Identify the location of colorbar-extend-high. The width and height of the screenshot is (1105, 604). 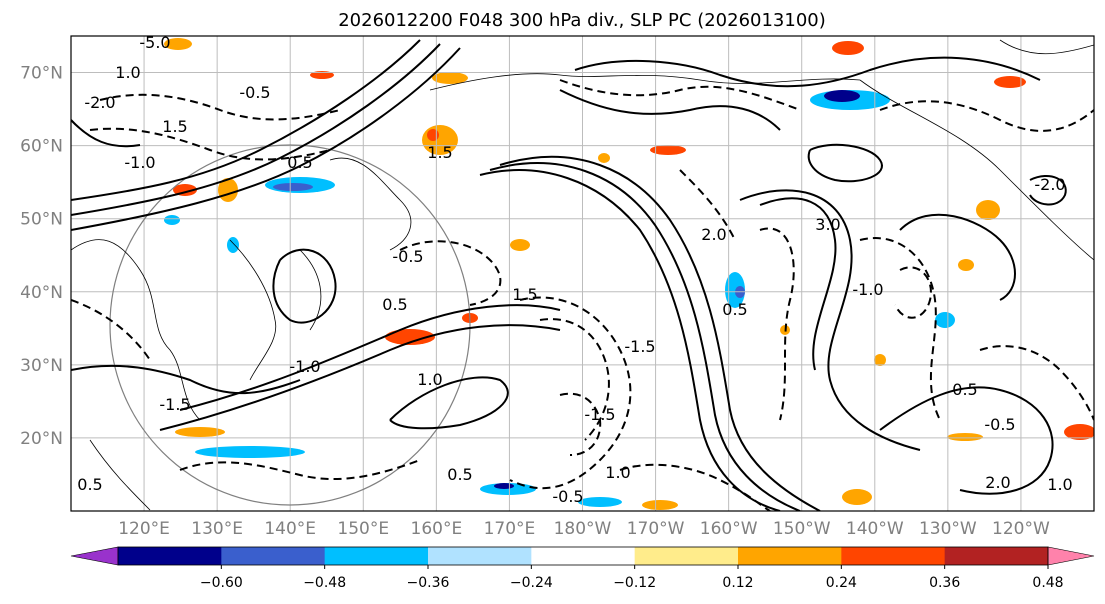
(1071, 556).